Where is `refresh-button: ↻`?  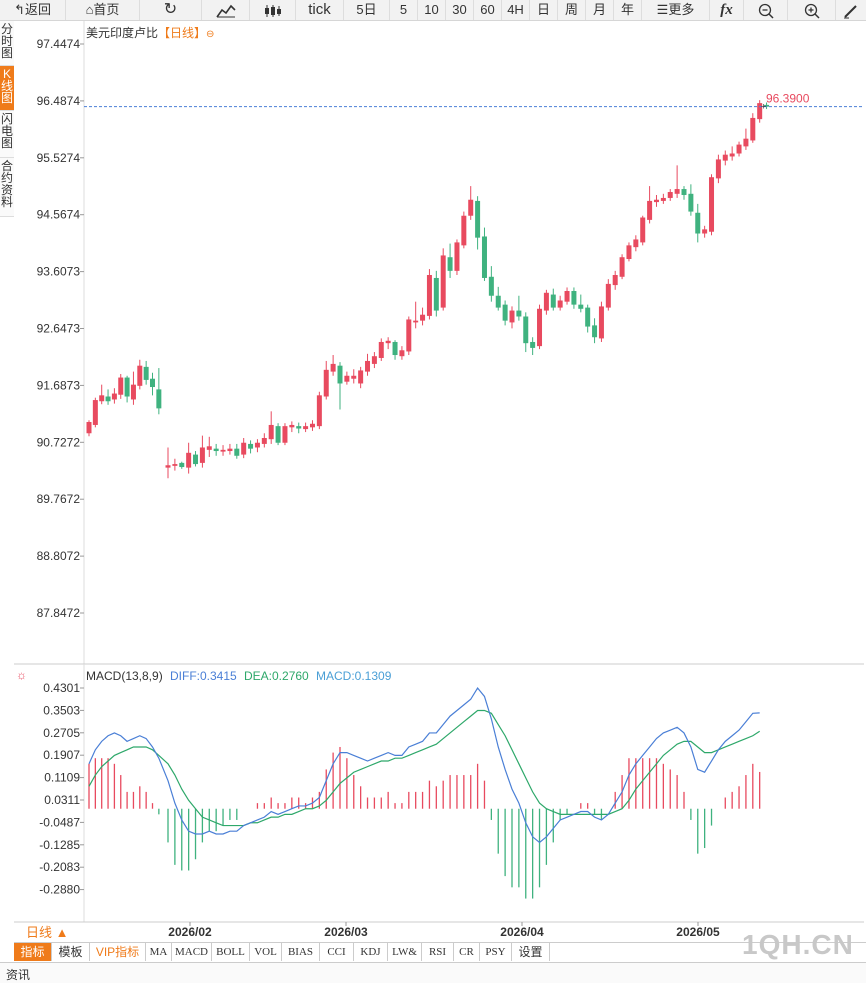
refresh-button: ↻ is located at coordinates (171, 10).